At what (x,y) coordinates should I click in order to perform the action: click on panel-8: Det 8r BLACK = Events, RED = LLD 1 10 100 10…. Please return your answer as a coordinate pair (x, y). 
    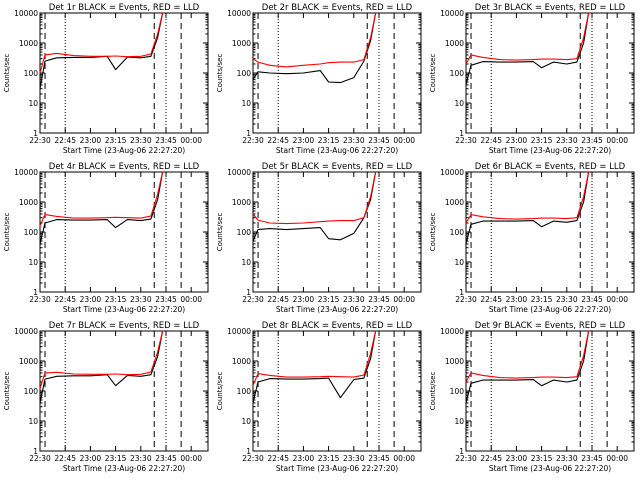
    Looking at the image, I should click on (319, 397).